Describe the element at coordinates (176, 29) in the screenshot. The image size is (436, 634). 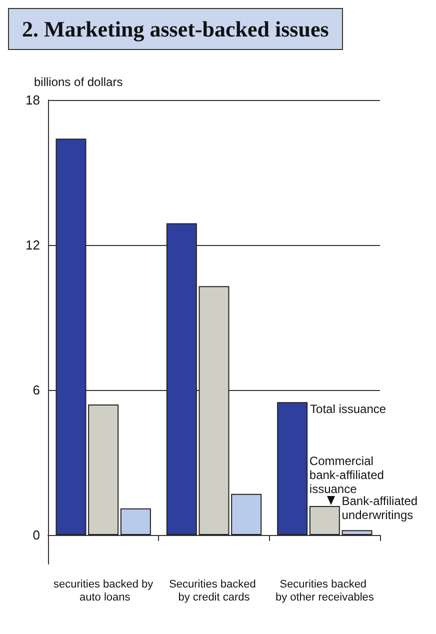
I see `chart-title: 2. Marketing asset-backed issues` at that location.